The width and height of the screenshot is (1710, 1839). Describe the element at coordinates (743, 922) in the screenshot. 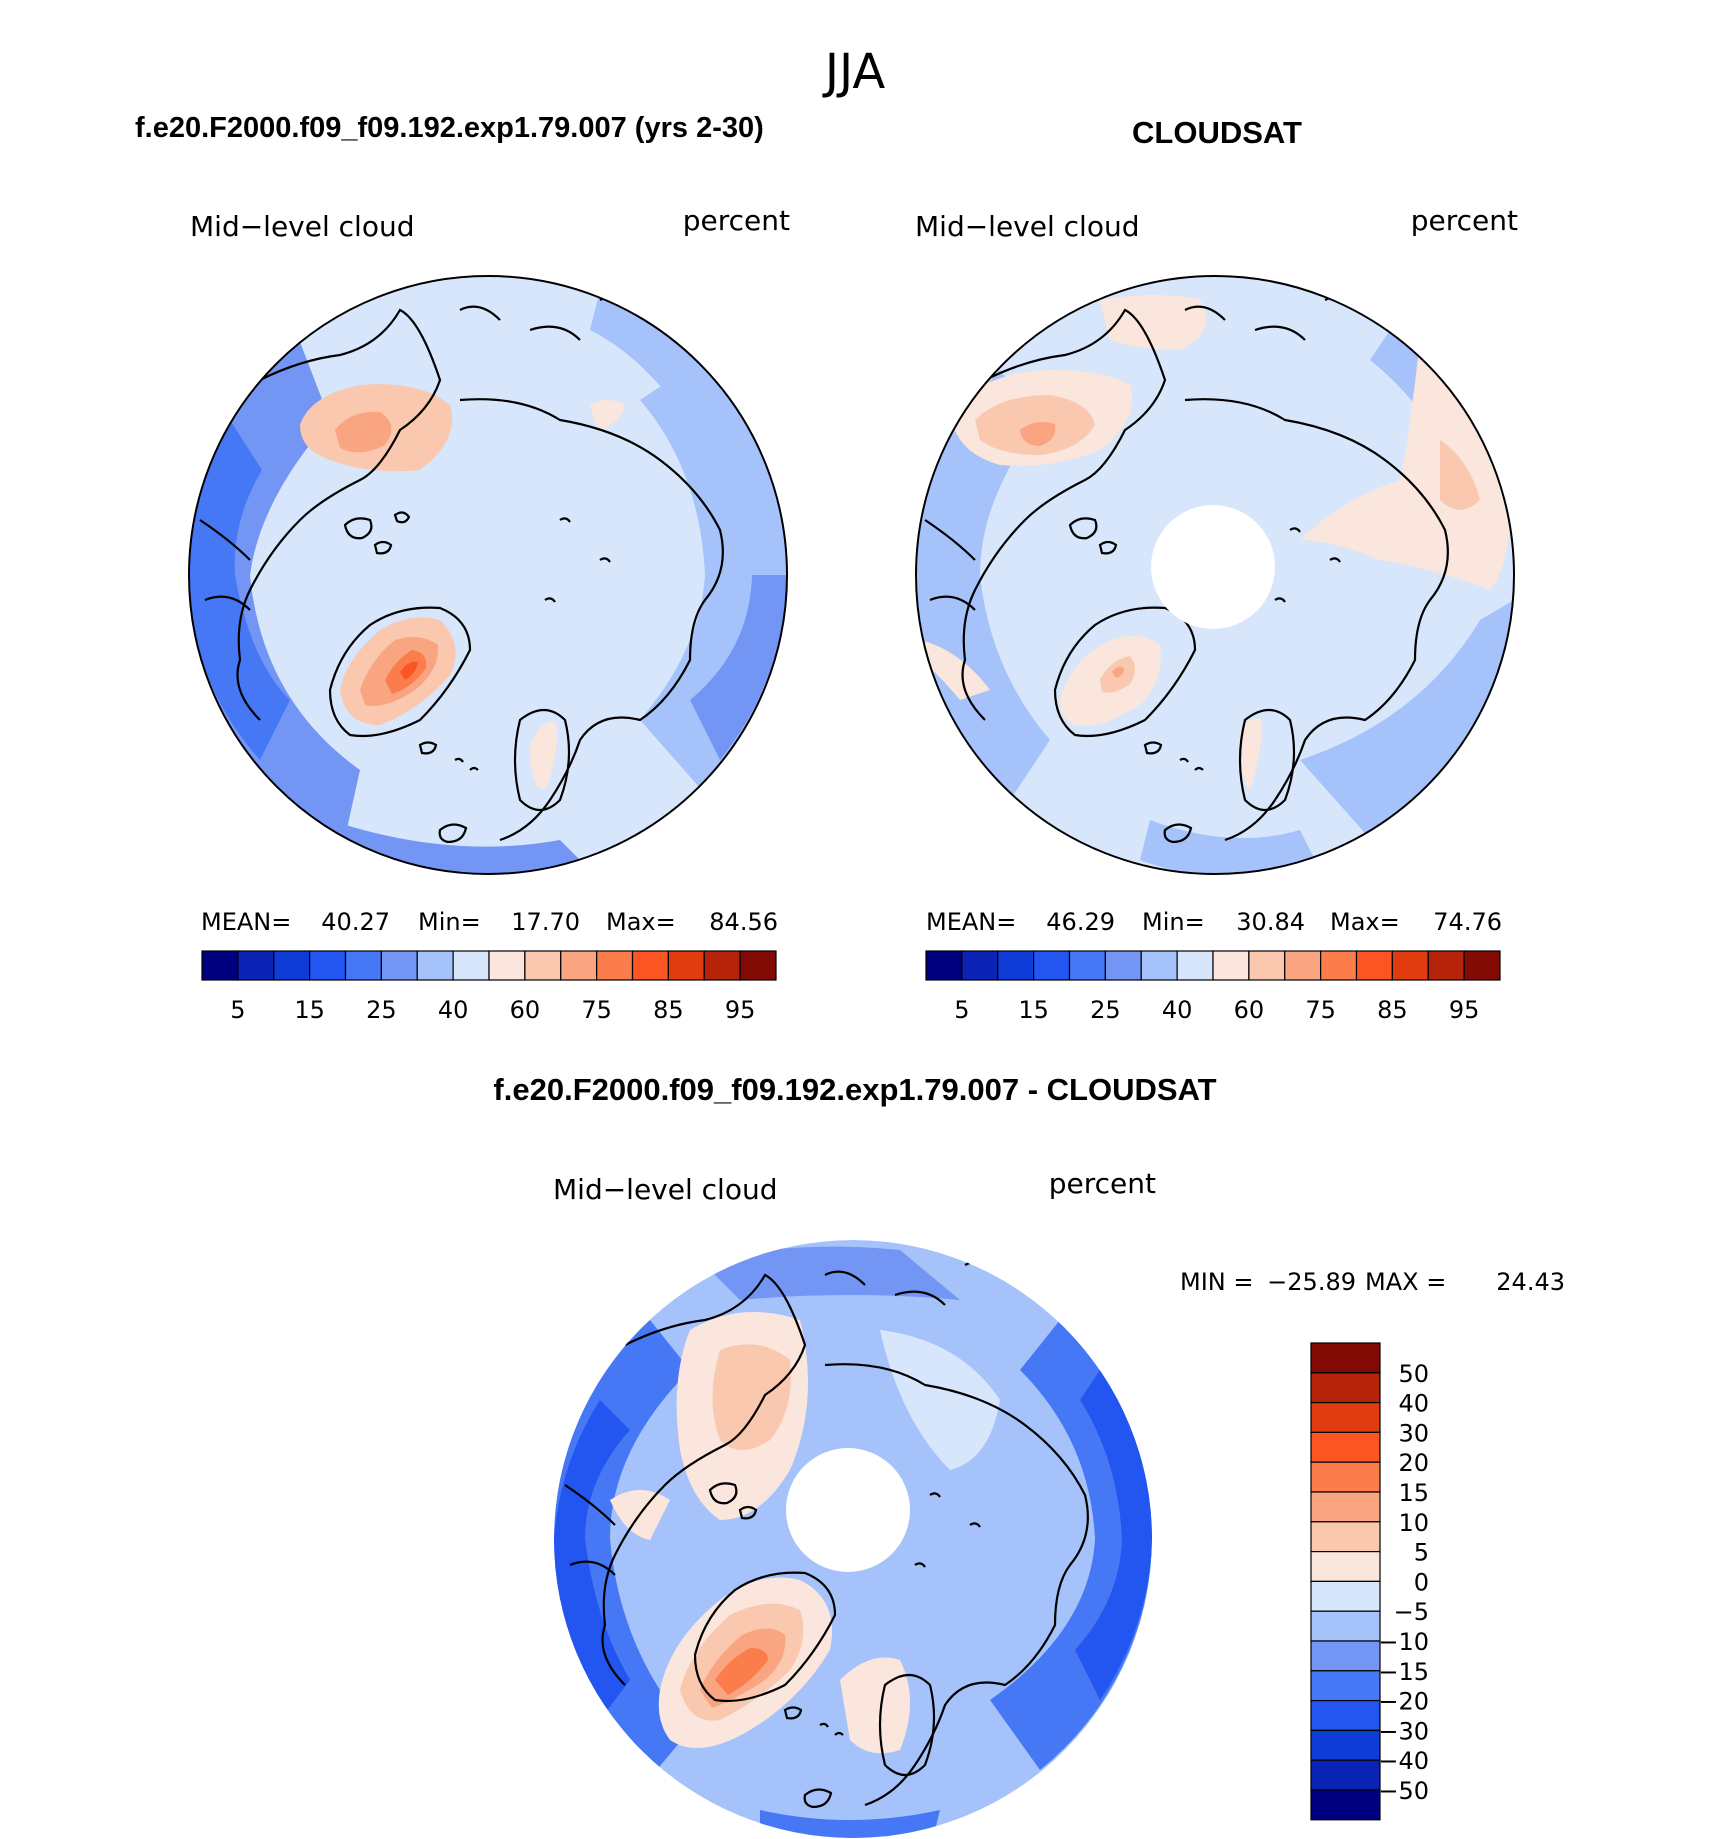

I see `panel-model-max-value: 84.56` at that location.